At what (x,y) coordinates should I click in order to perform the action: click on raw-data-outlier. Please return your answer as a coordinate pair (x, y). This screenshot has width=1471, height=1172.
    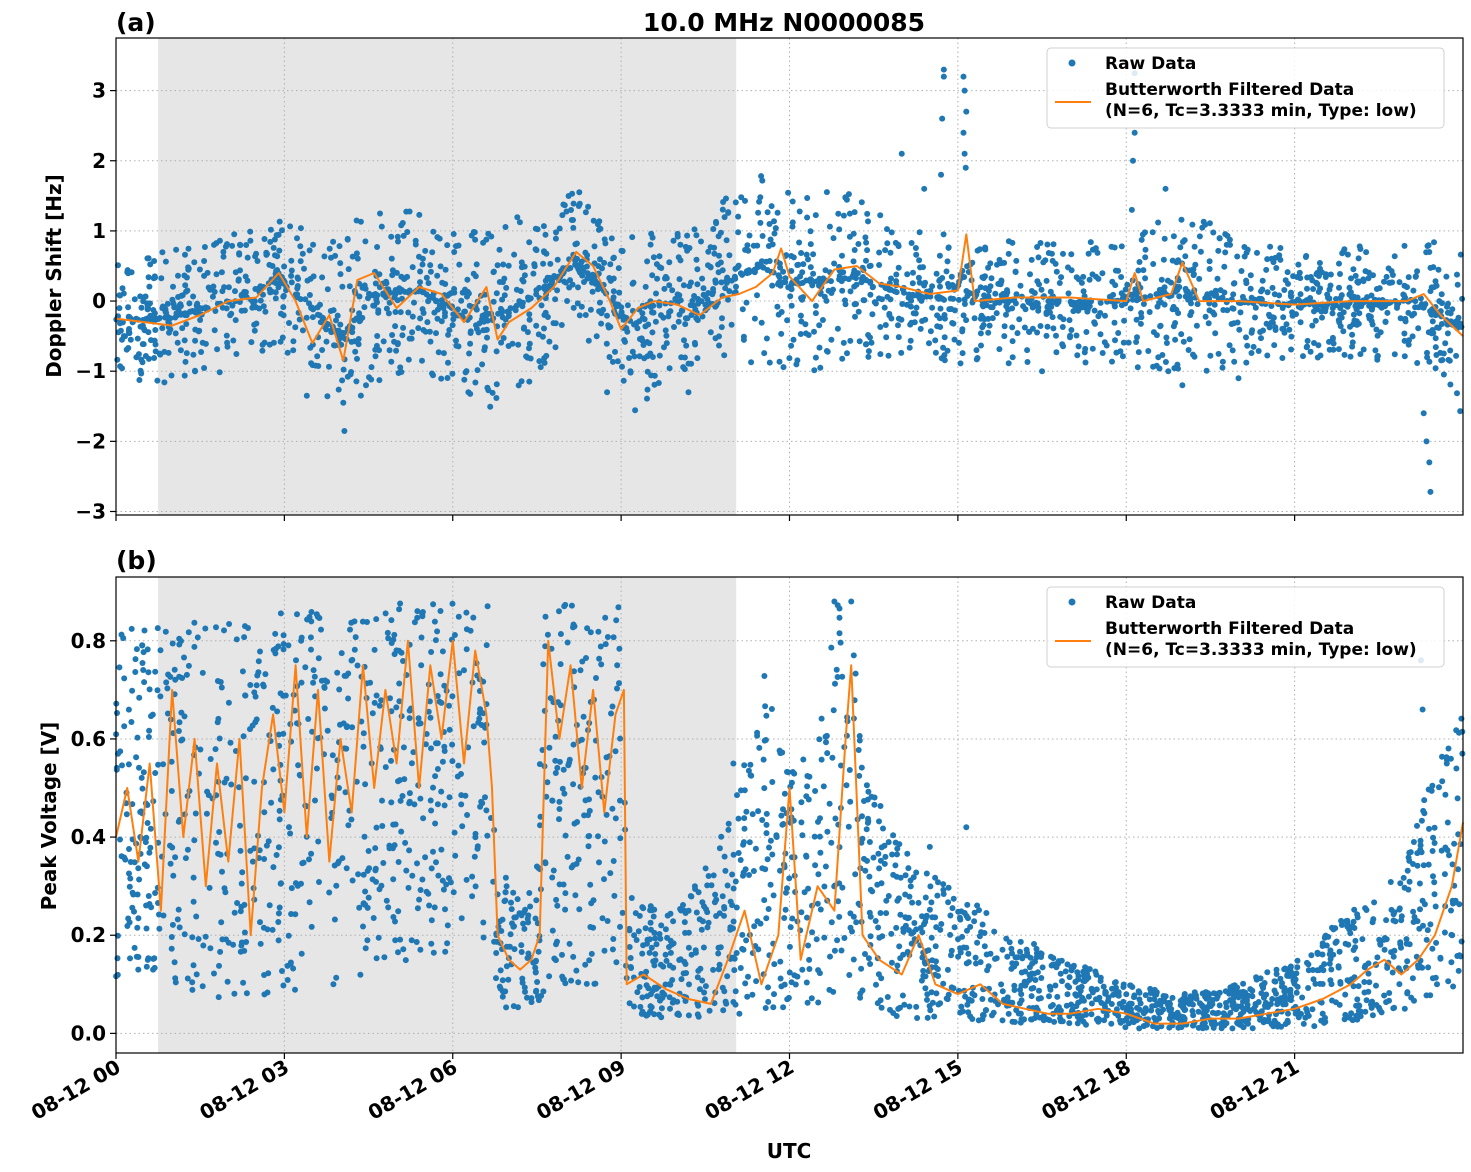
    Looking at the image, I should click on (1134, 132).